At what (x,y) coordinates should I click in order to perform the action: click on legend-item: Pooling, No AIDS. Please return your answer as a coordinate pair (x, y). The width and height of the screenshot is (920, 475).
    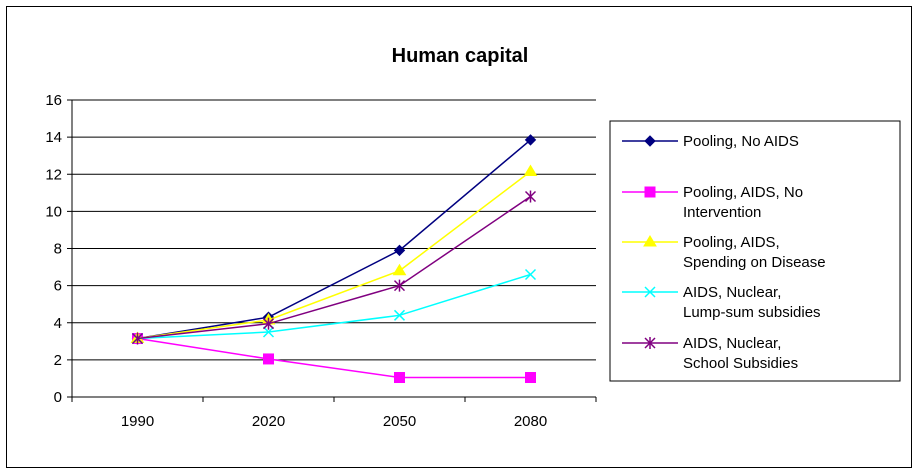
    Looking at the image, I should click on (710, 141).